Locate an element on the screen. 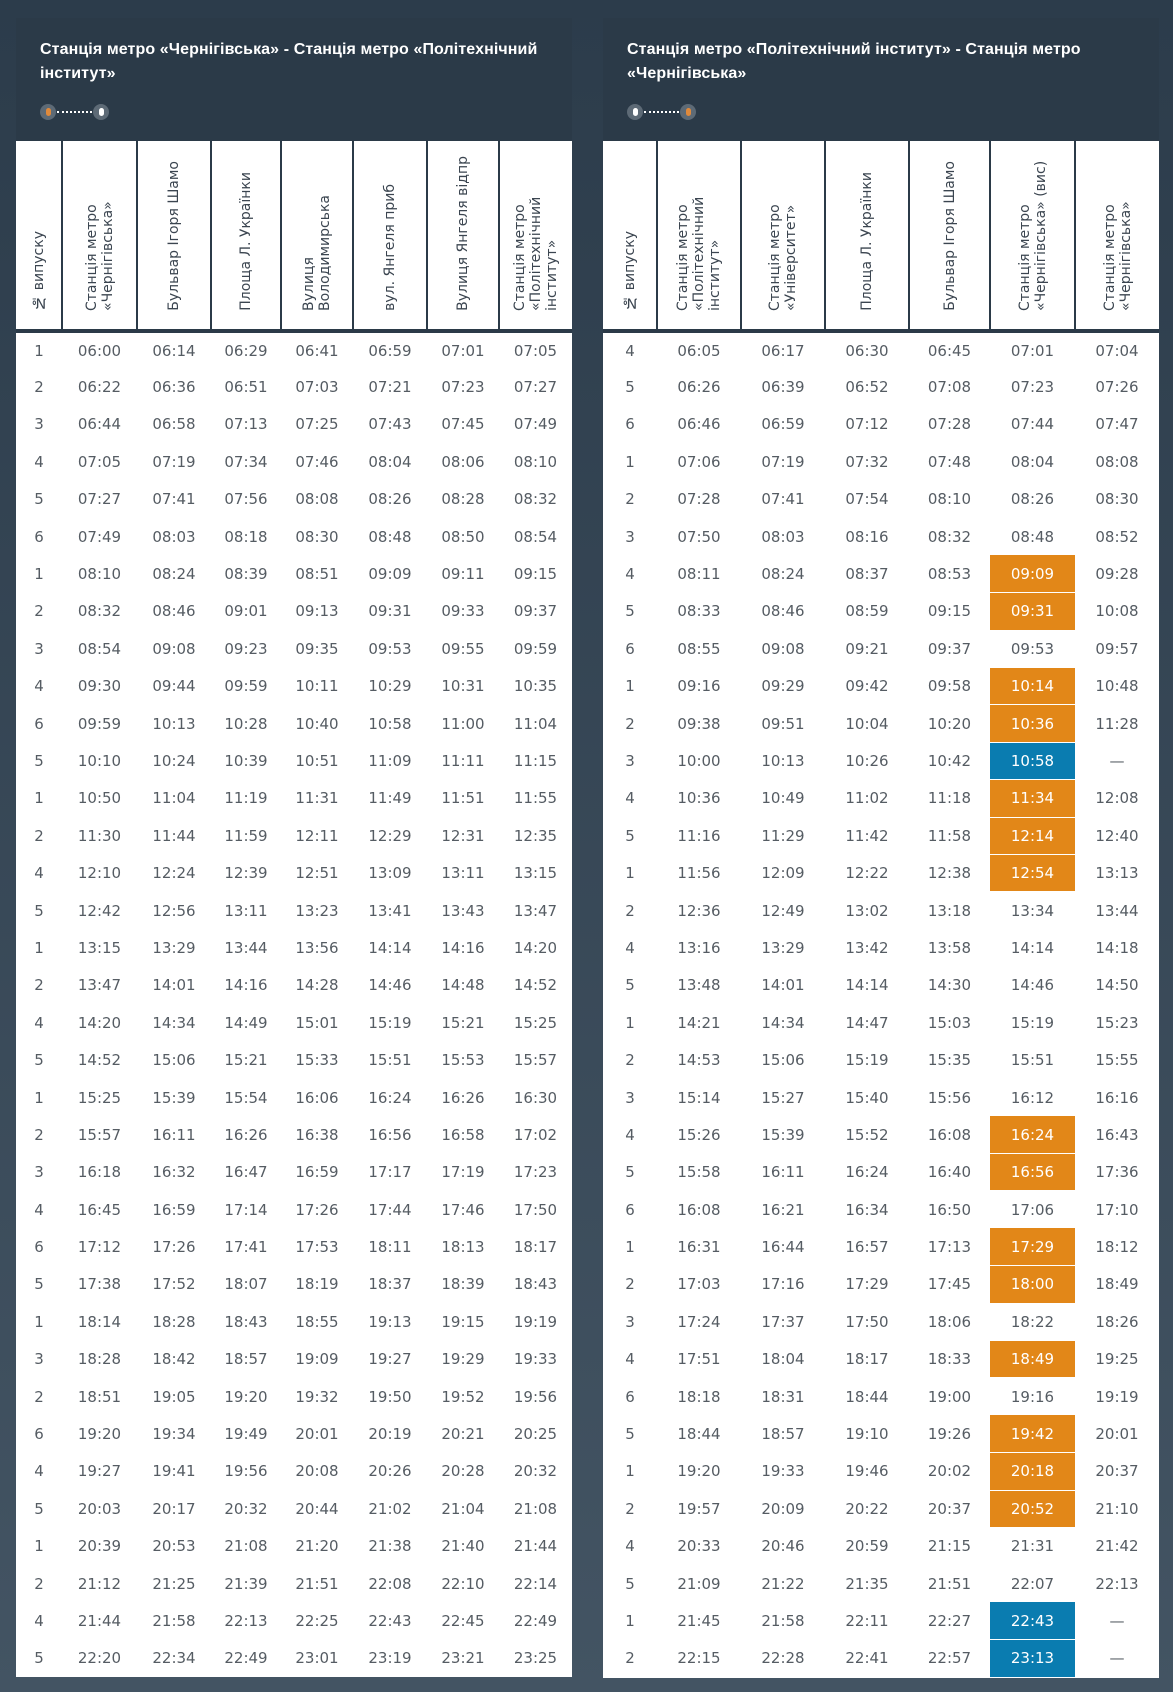  time-cell: 17:50 is located at coordinates (535, 1209).